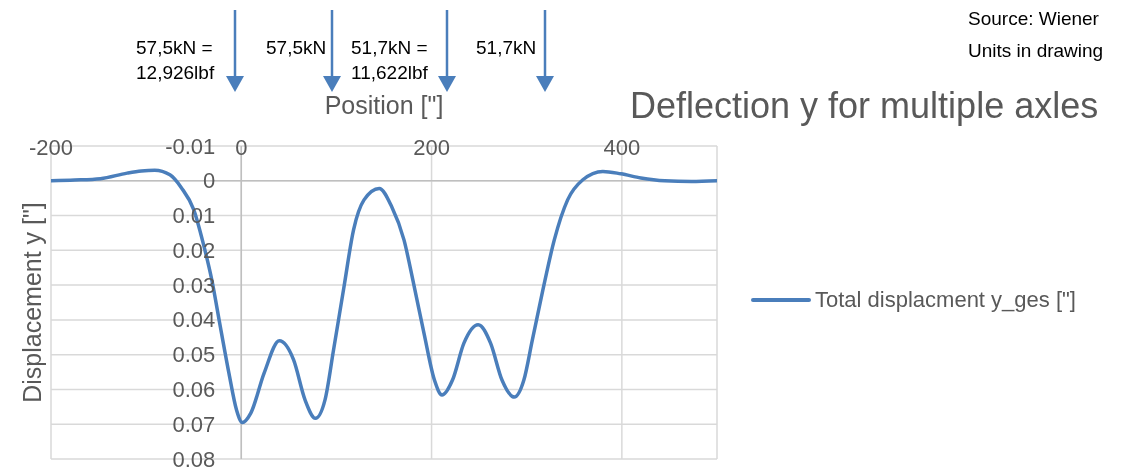  Describe the element at coordinates (175, 60) in the screenshot. I see `text: 57,5kN = 12,926lbf` at that location.